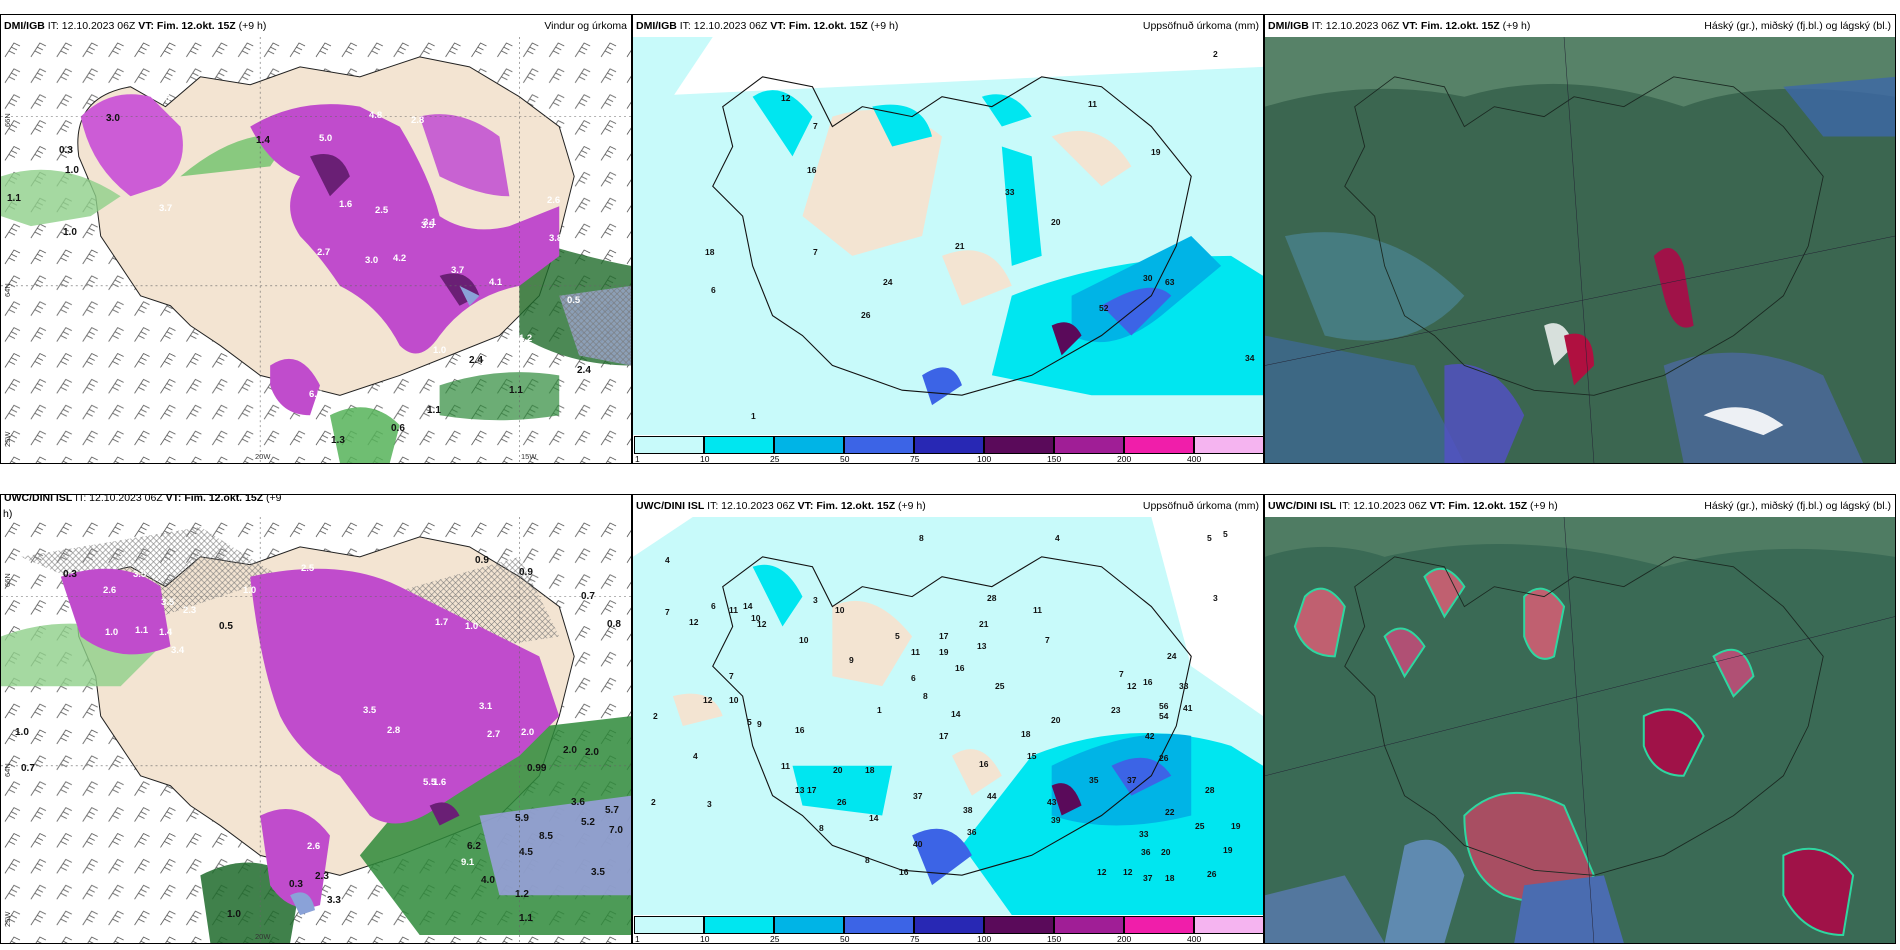 The width and height of the screenshot is (1900, 950). What do you see at coordinates (1104, 308) in the screenshot?
I see `precip-value: 52` at bounding box center [1104, 308].